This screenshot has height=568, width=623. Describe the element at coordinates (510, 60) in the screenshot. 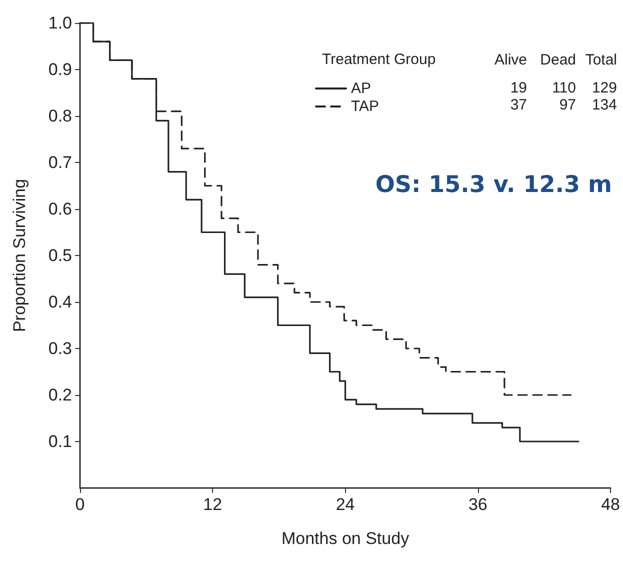

I see `annotation: Alive` at that location.